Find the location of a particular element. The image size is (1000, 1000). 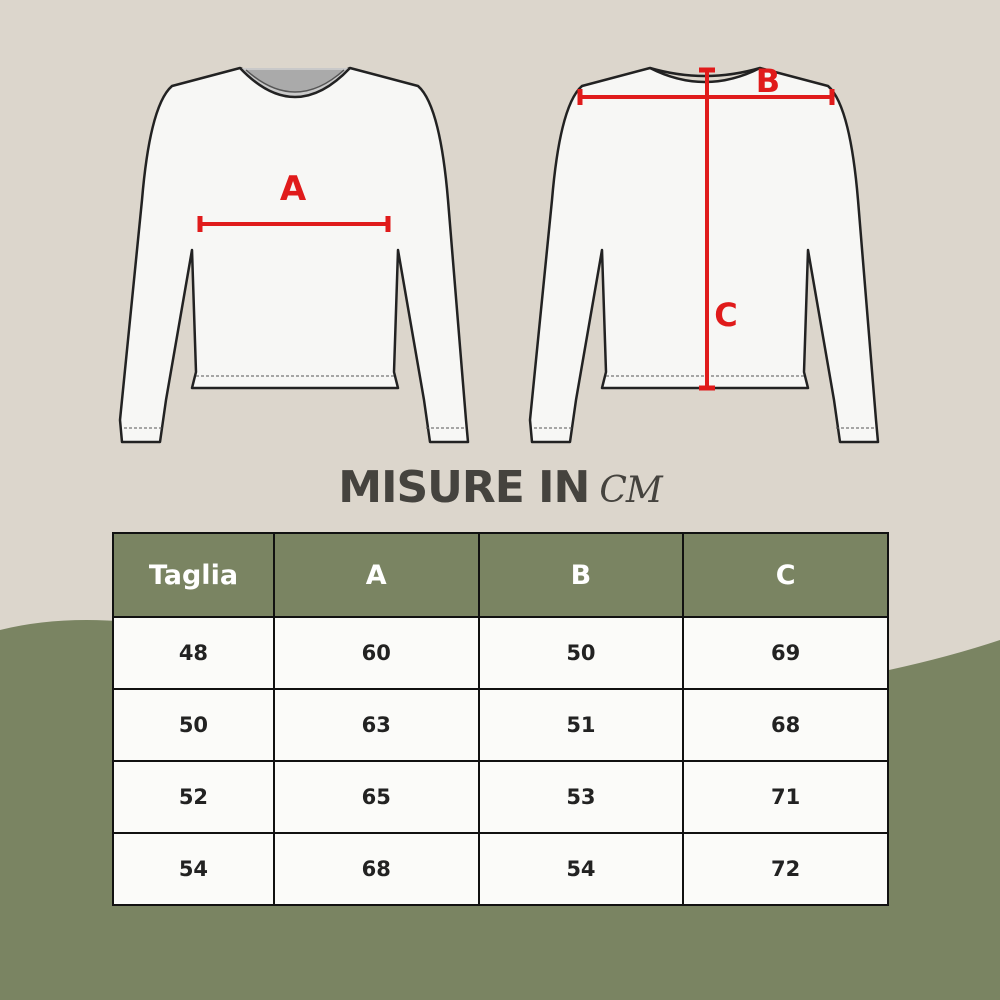

table-row: 52 65 53 71 is located at coordinates (500, 797).